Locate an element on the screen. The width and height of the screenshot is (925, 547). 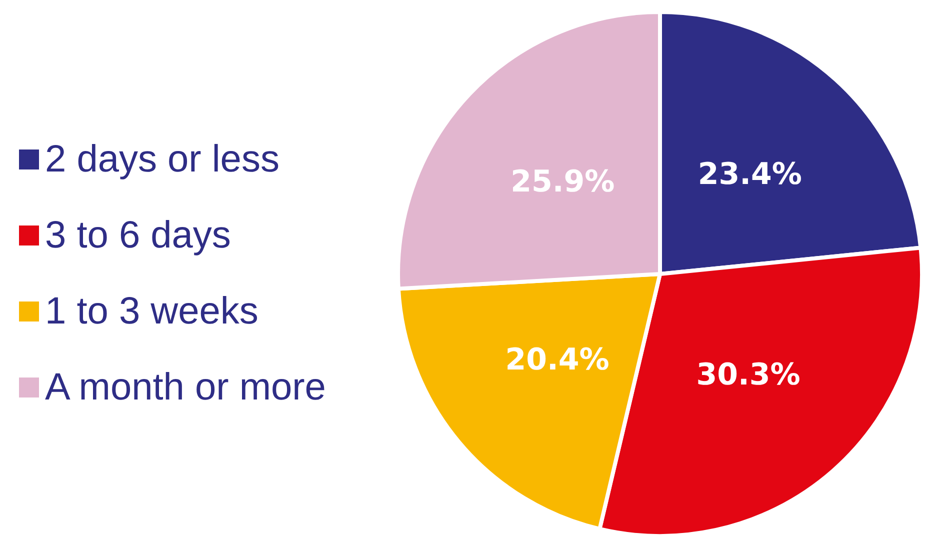
data-label: 30.3% is located at coordinates (748, 374).